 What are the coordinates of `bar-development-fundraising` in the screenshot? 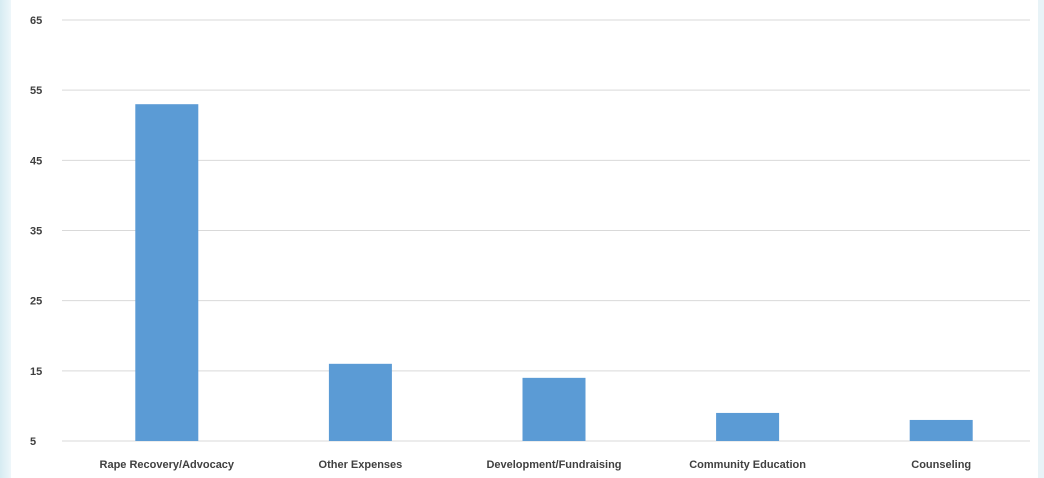 It's located at (554, 409).